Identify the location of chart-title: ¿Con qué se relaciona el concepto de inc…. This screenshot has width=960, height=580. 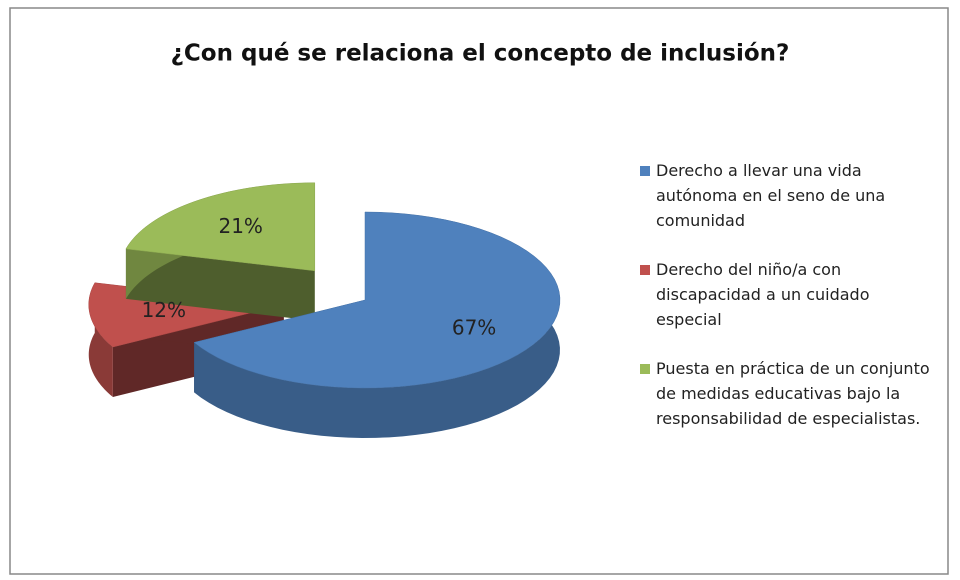
(480, 54).